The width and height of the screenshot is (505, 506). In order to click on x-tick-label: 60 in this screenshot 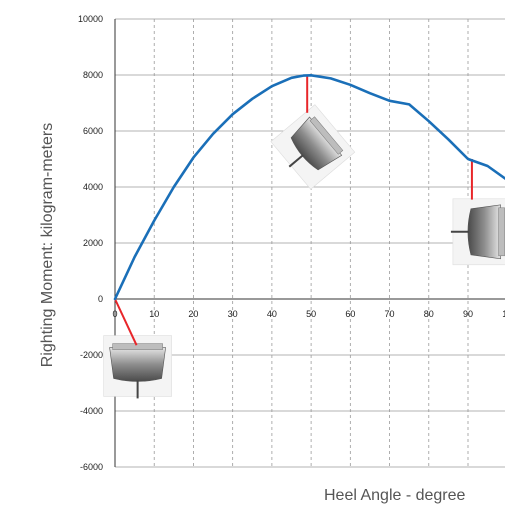, I will do `click(350, 314)`.